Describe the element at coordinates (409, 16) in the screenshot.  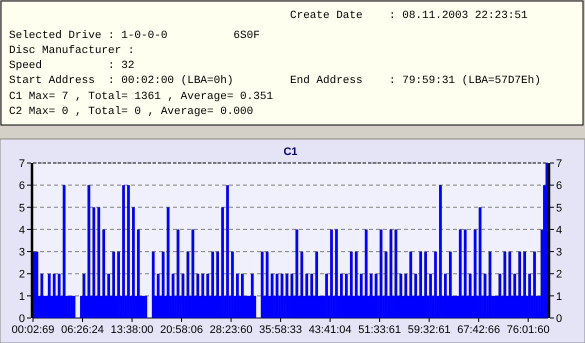
I see `text: Create Date : 08.11.2003 22:23:51` at that location.